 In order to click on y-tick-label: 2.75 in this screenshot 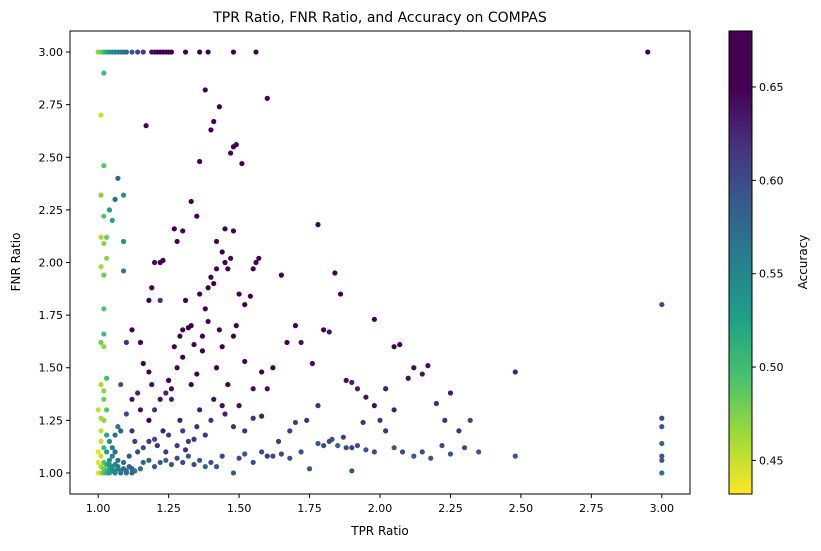, I will do `click(51, 105)`.